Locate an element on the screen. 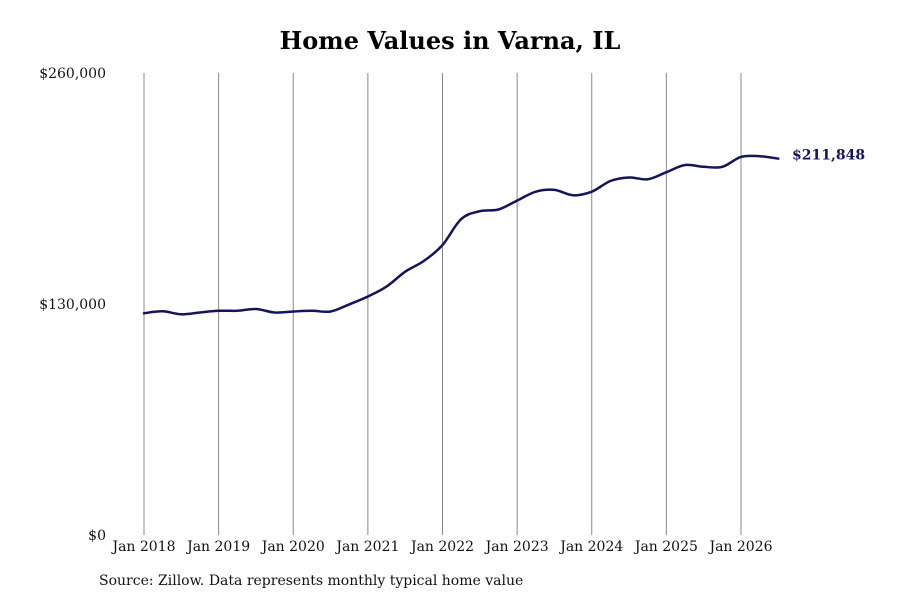  y-tick-label: $260,000 is located at coordinates (72, 74).